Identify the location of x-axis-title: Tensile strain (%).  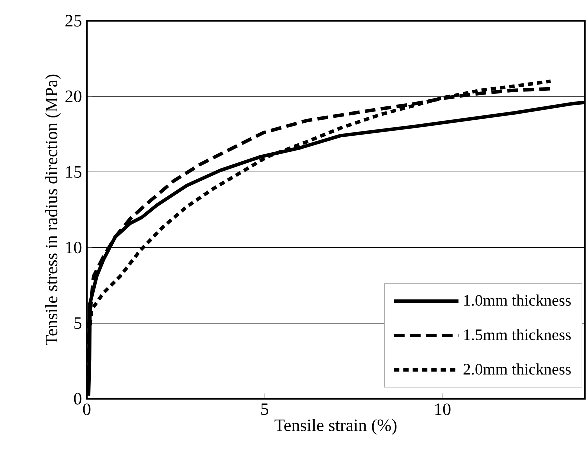
(335, 427).